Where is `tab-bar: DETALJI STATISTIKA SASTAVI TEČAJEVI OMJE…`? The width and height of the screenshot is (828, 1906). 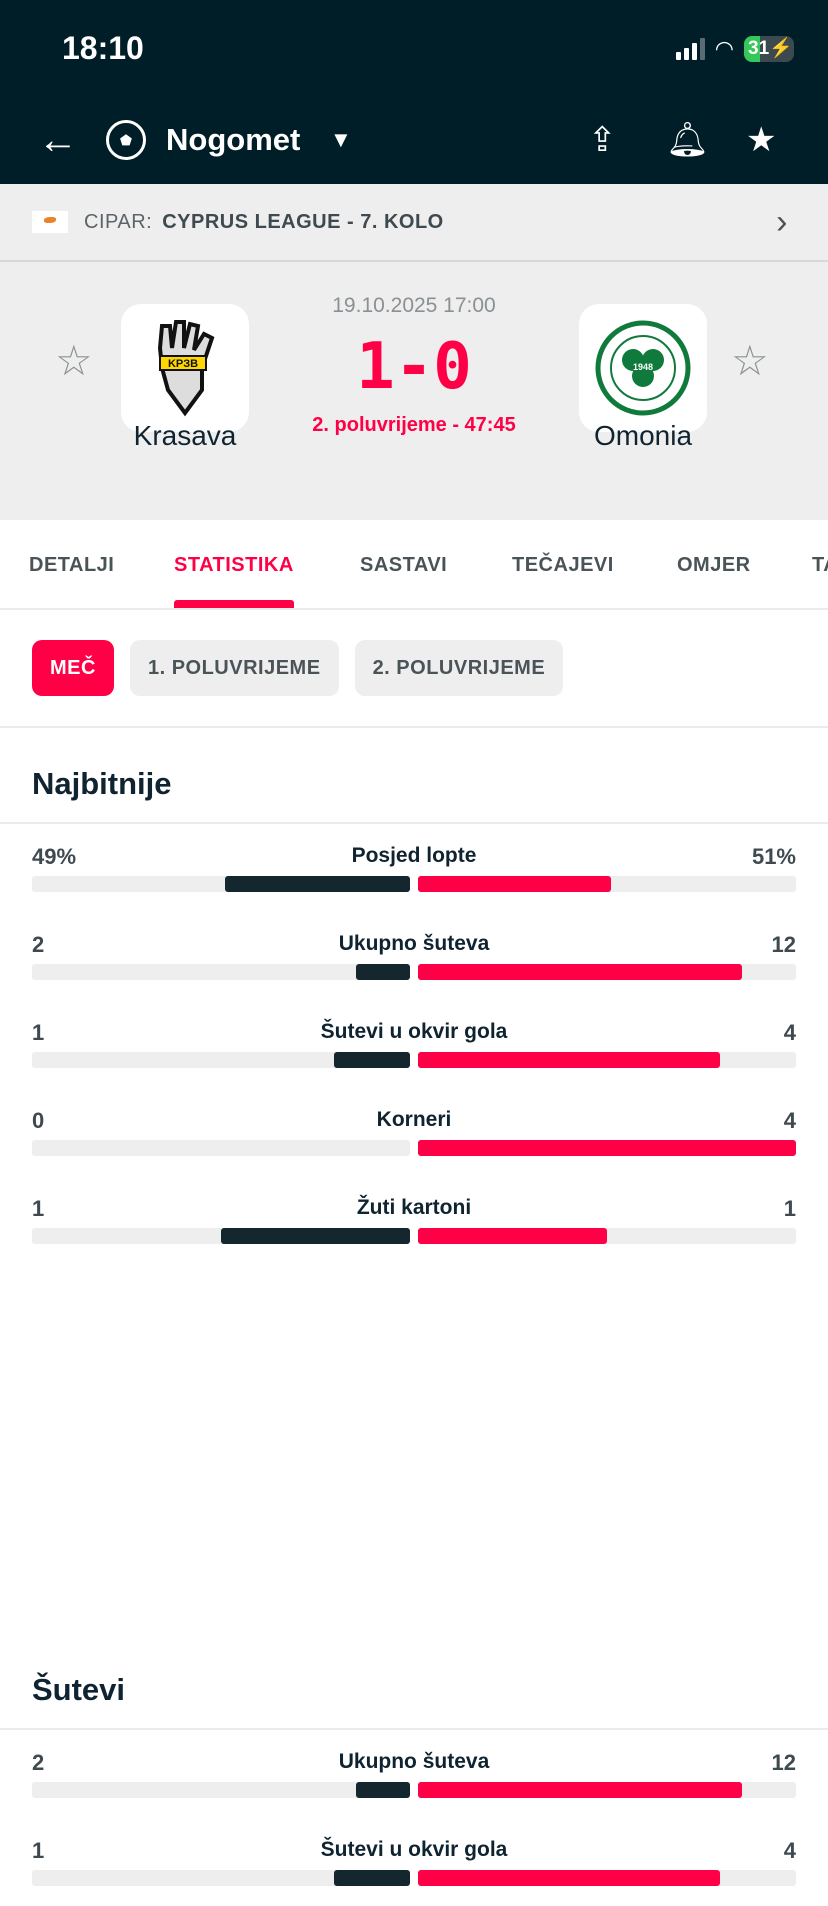 tab-bar: DETALJI STATISTIKA SASTAVI TEČAJEVI OMJE… is located at coordinates (414, 565).